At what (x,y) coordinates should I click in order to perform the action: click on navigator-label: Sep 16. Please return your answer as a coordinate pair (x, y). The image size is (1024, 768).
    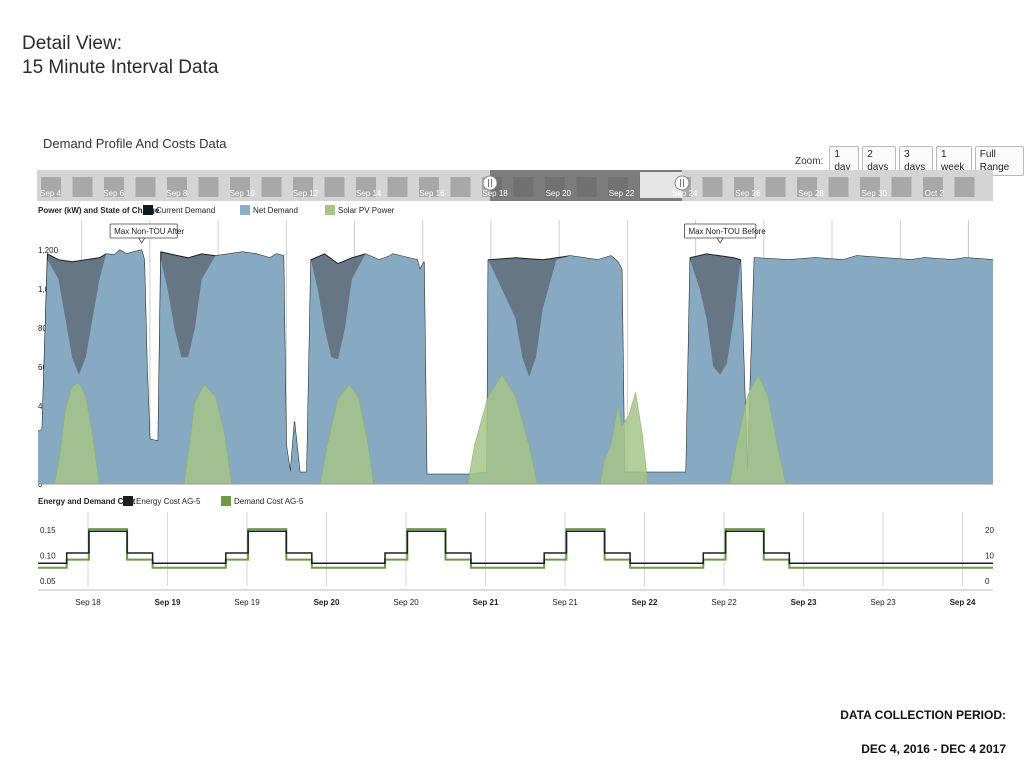
    Looking at the image, I should click on (432, 193).